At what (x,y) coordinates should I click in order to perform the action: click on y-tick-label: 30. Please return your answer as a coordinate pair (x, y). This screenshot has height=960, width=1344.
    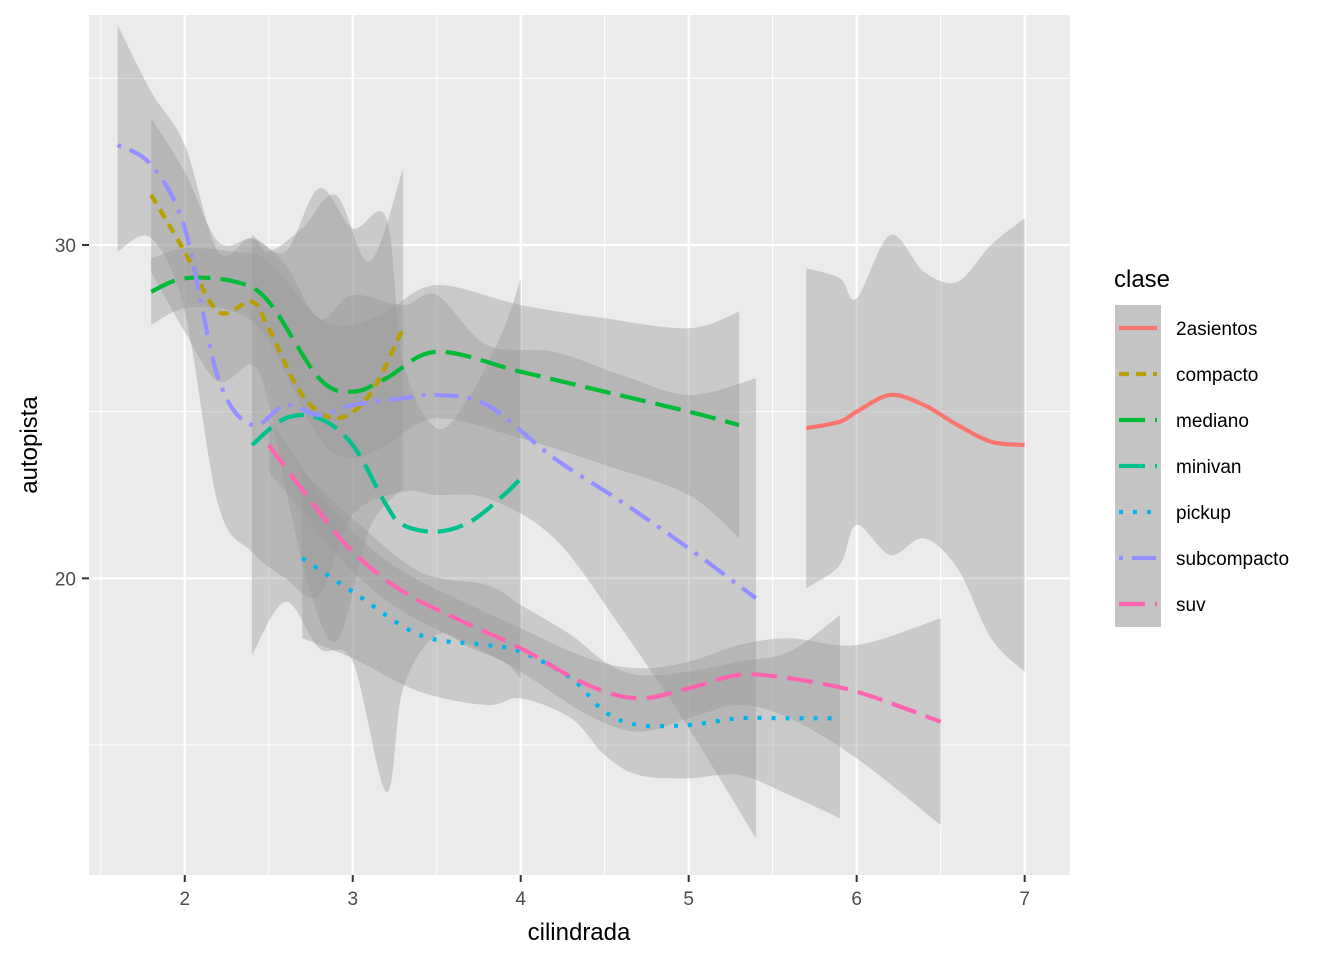
    Looking at the image, I should click on (65, 246).